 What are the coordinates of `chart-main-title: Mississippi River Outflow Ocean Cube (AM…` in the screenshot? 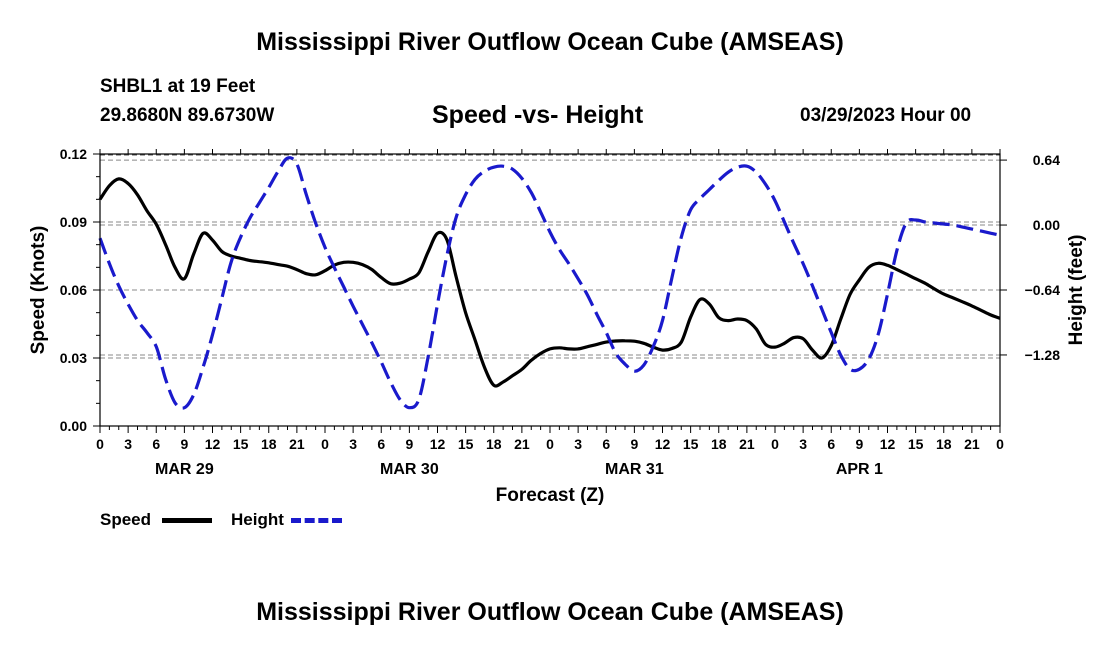 It's located at (550, 42).